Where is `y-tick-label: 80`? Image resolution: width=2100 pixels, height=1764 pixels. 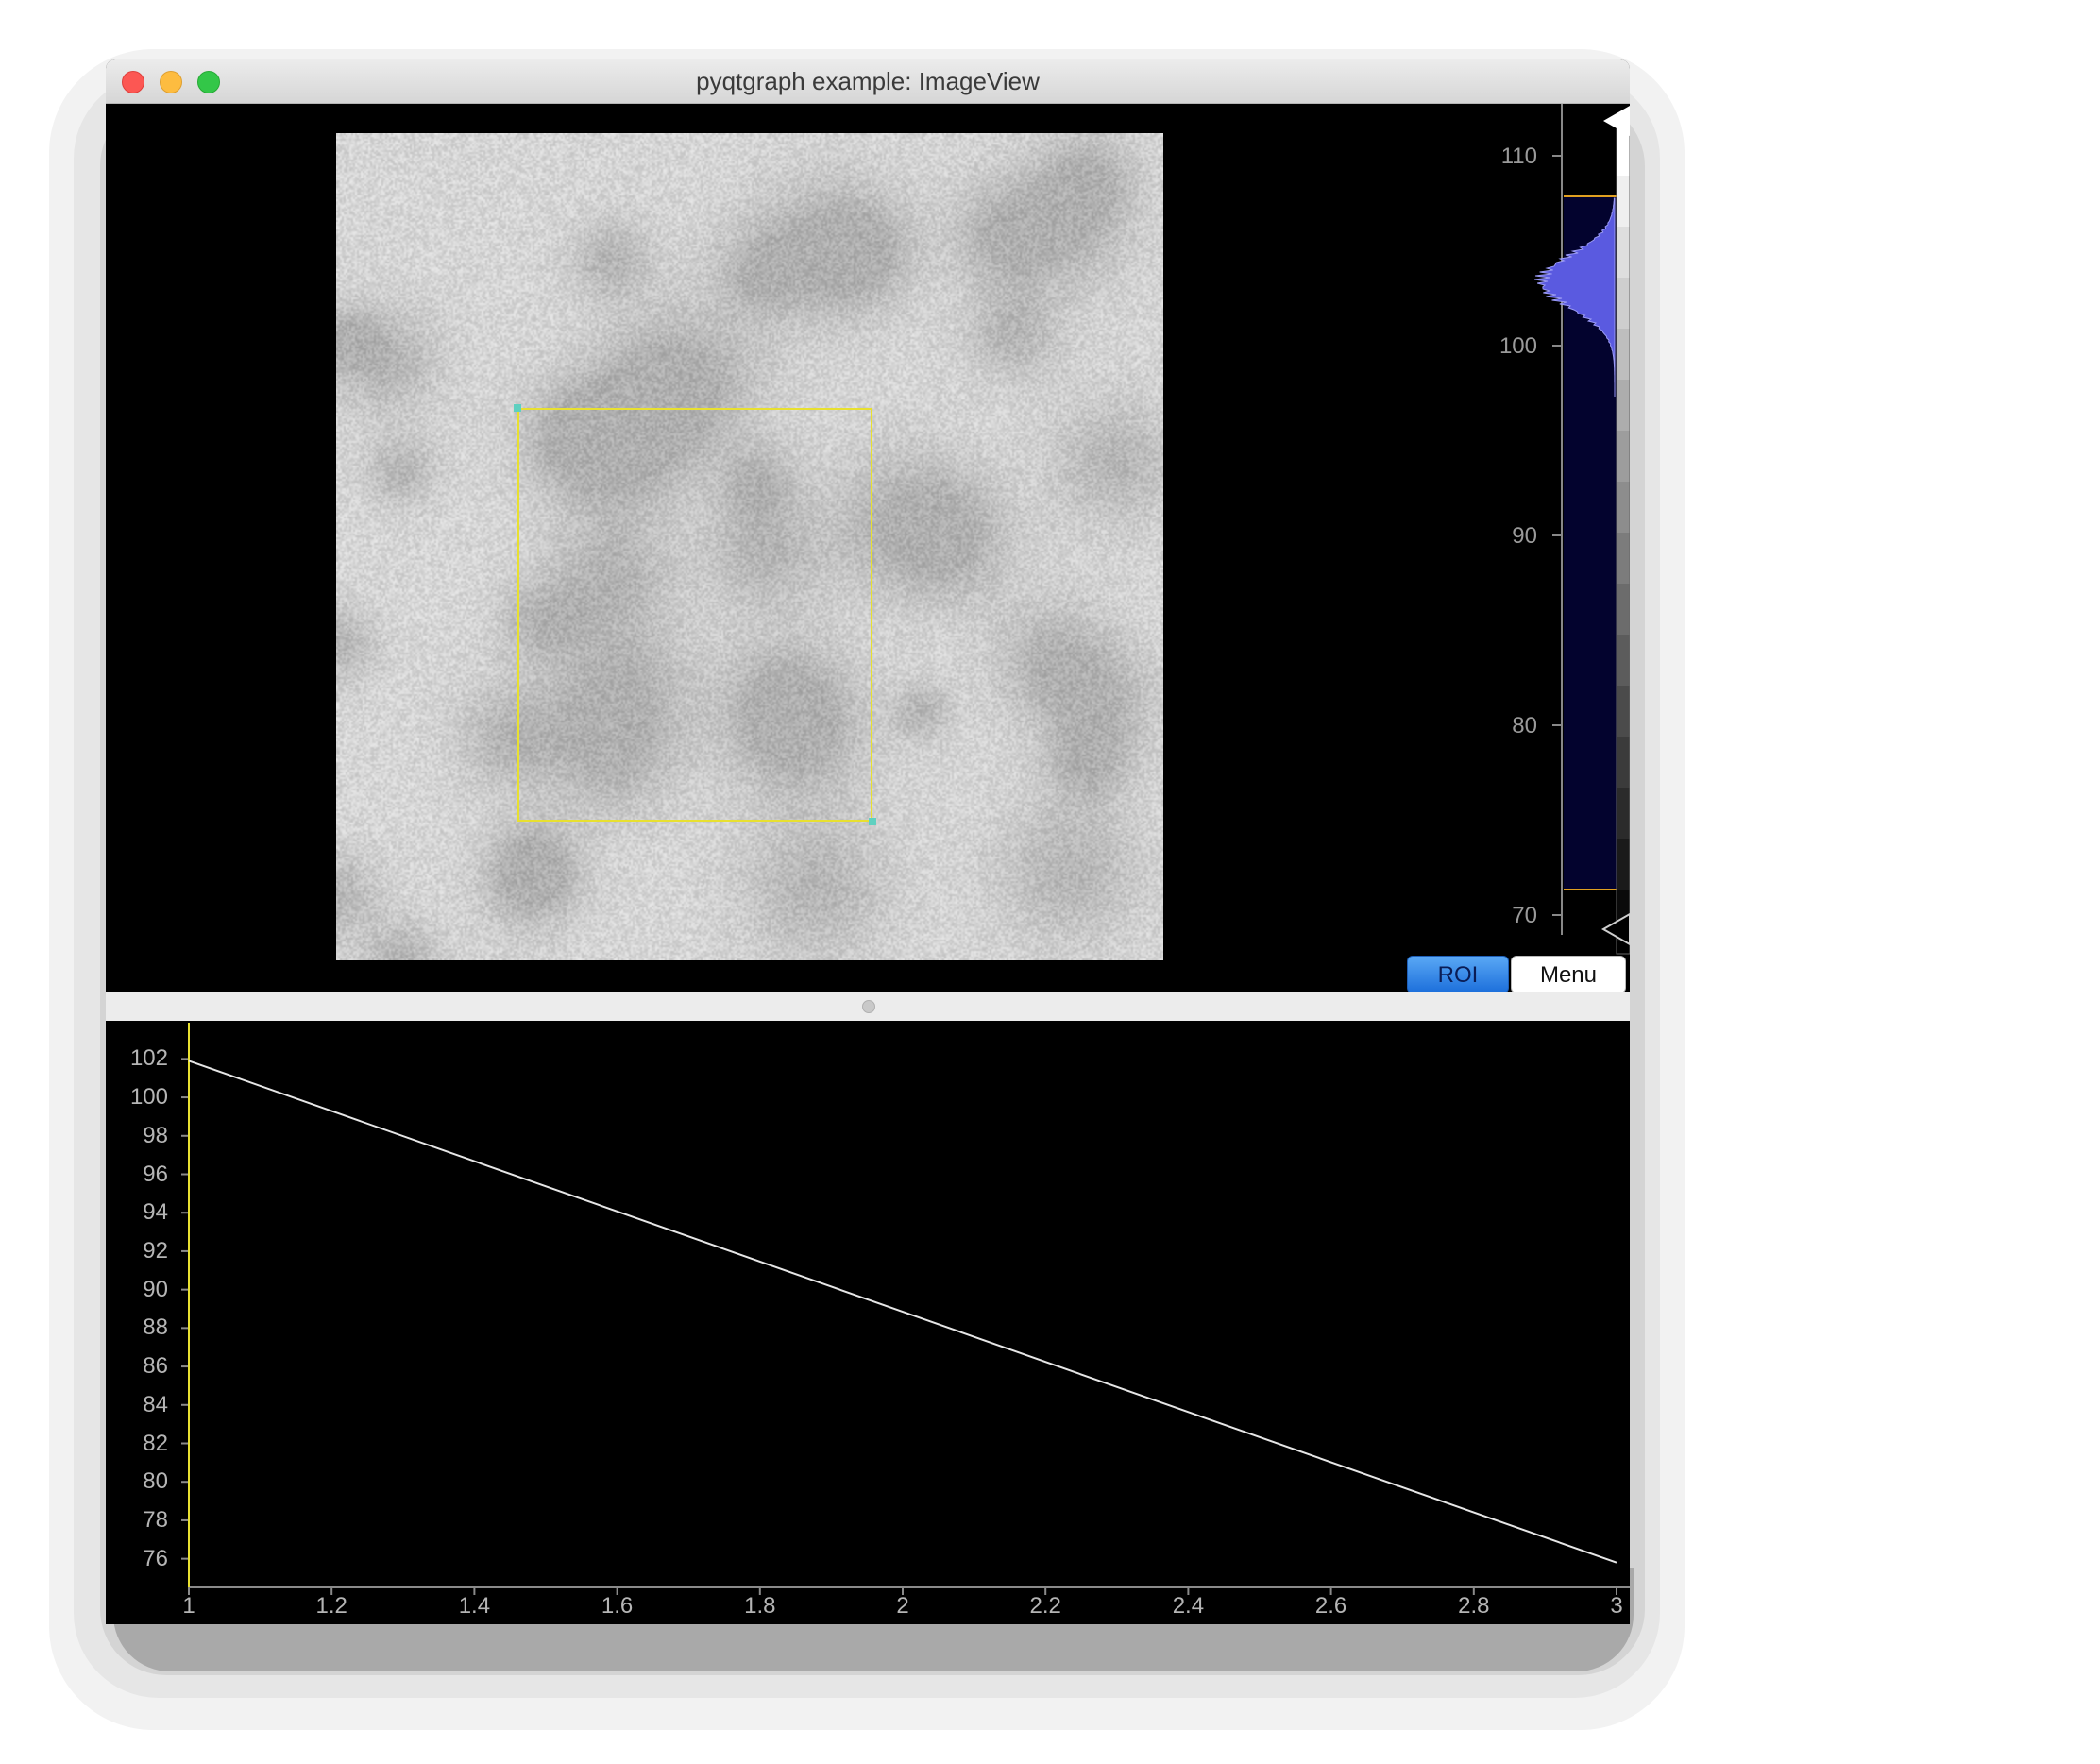 y-tick-label: 80 is located at coordinates (155, 1481).